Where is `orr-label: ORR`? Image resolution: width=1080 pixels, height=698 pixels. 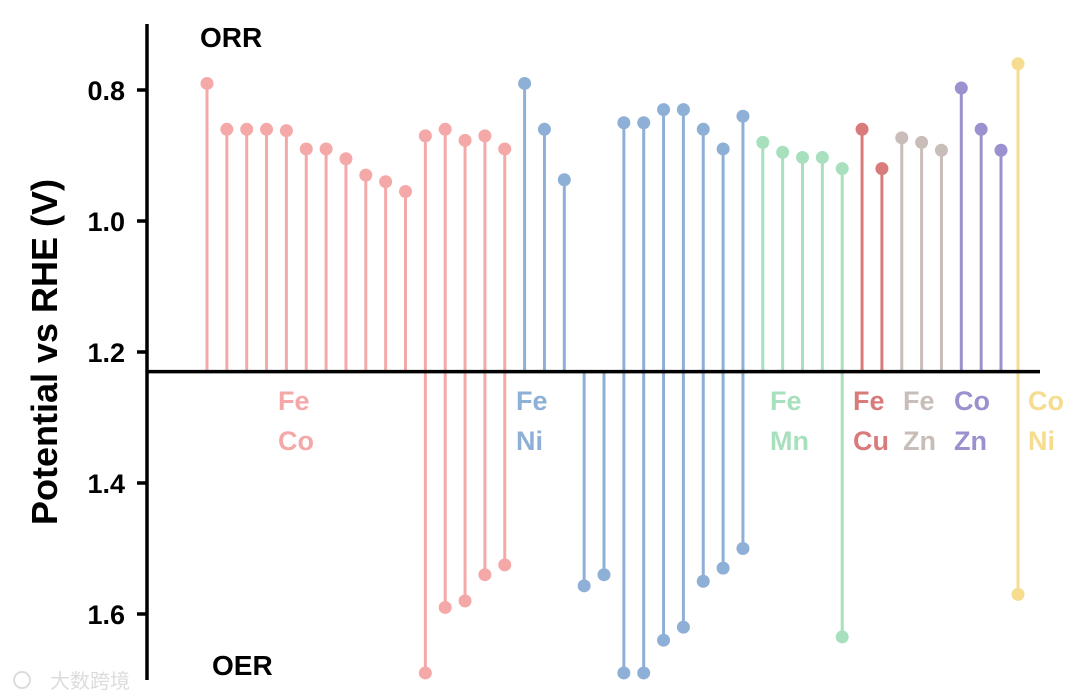 orr-label: ORR is located at coordinates (231, 37).